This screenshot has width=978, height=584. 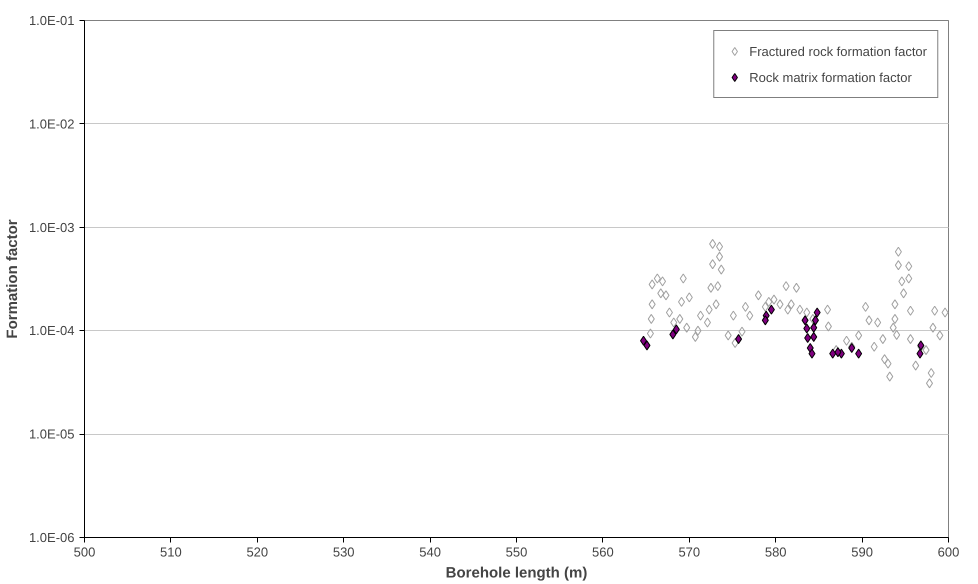 I want to click on x-tick-label: 500, so click(x=85, y=552).